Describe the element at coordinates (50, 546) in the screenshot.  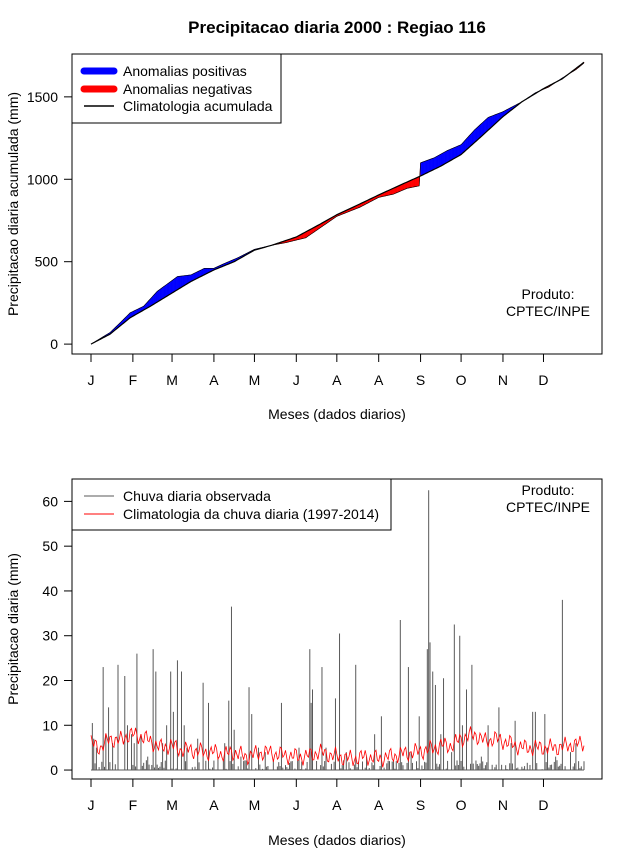
I see `y-tick-label: 50` at that location.